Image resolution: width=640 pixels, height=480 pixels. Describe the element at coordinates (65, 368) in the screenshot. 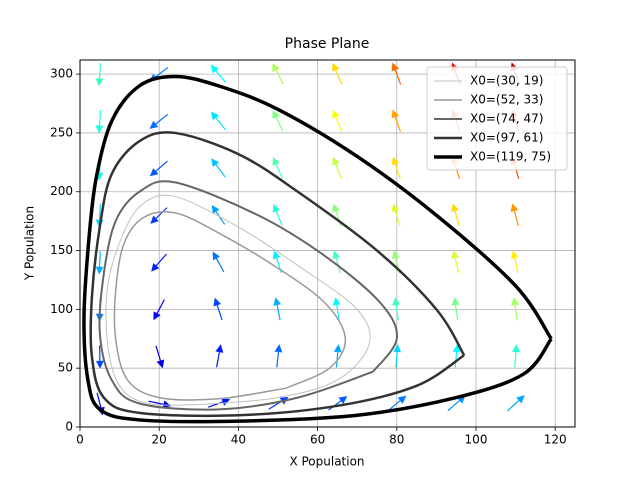

I see `y-tick-label: 50` at that location.